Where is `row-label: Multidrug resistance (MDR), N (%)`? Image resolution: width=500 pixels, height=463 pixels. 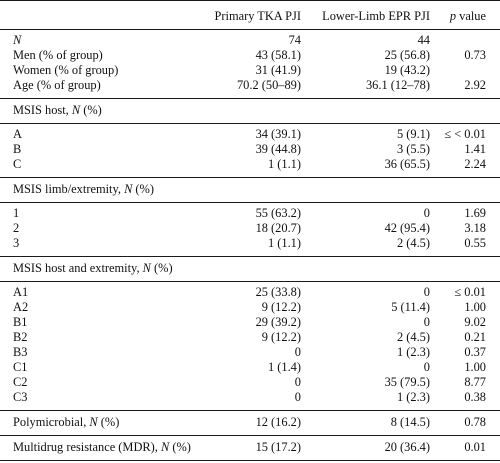 row-label: Multidrug resistance (MDR), N (%) is located at coordinates (102, 447).